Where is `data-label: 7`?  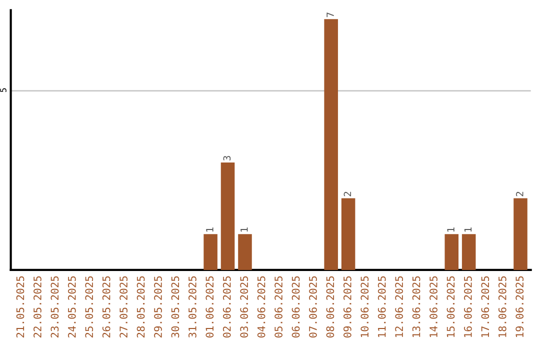
data-label: 7 is located at coordinates (330, 15).